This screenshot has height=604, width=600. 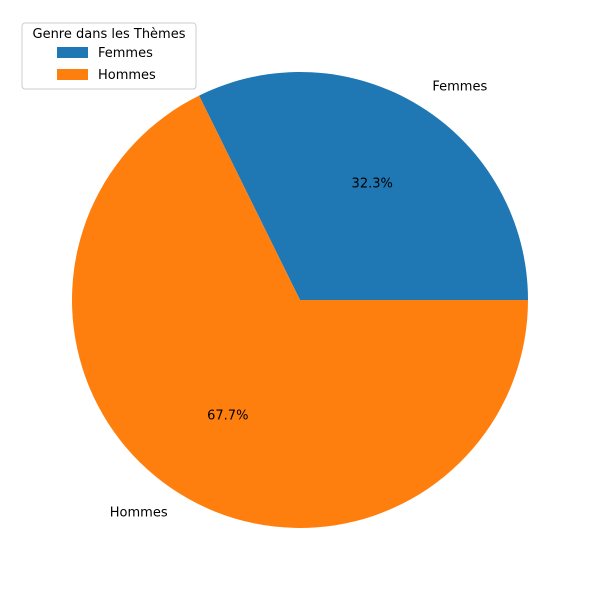 What do you see at coordinates (459, 86) in the screenshot?
I see `category-label-femmes: Femmes` at bounding box center [459, 86].